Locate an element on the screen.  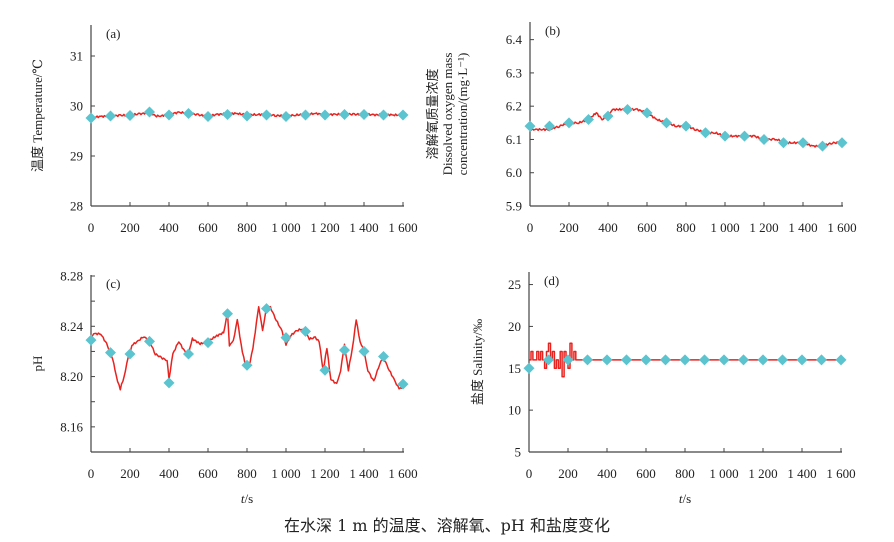
y-tick-label: 6.1 is located at coordinates (514, 139).